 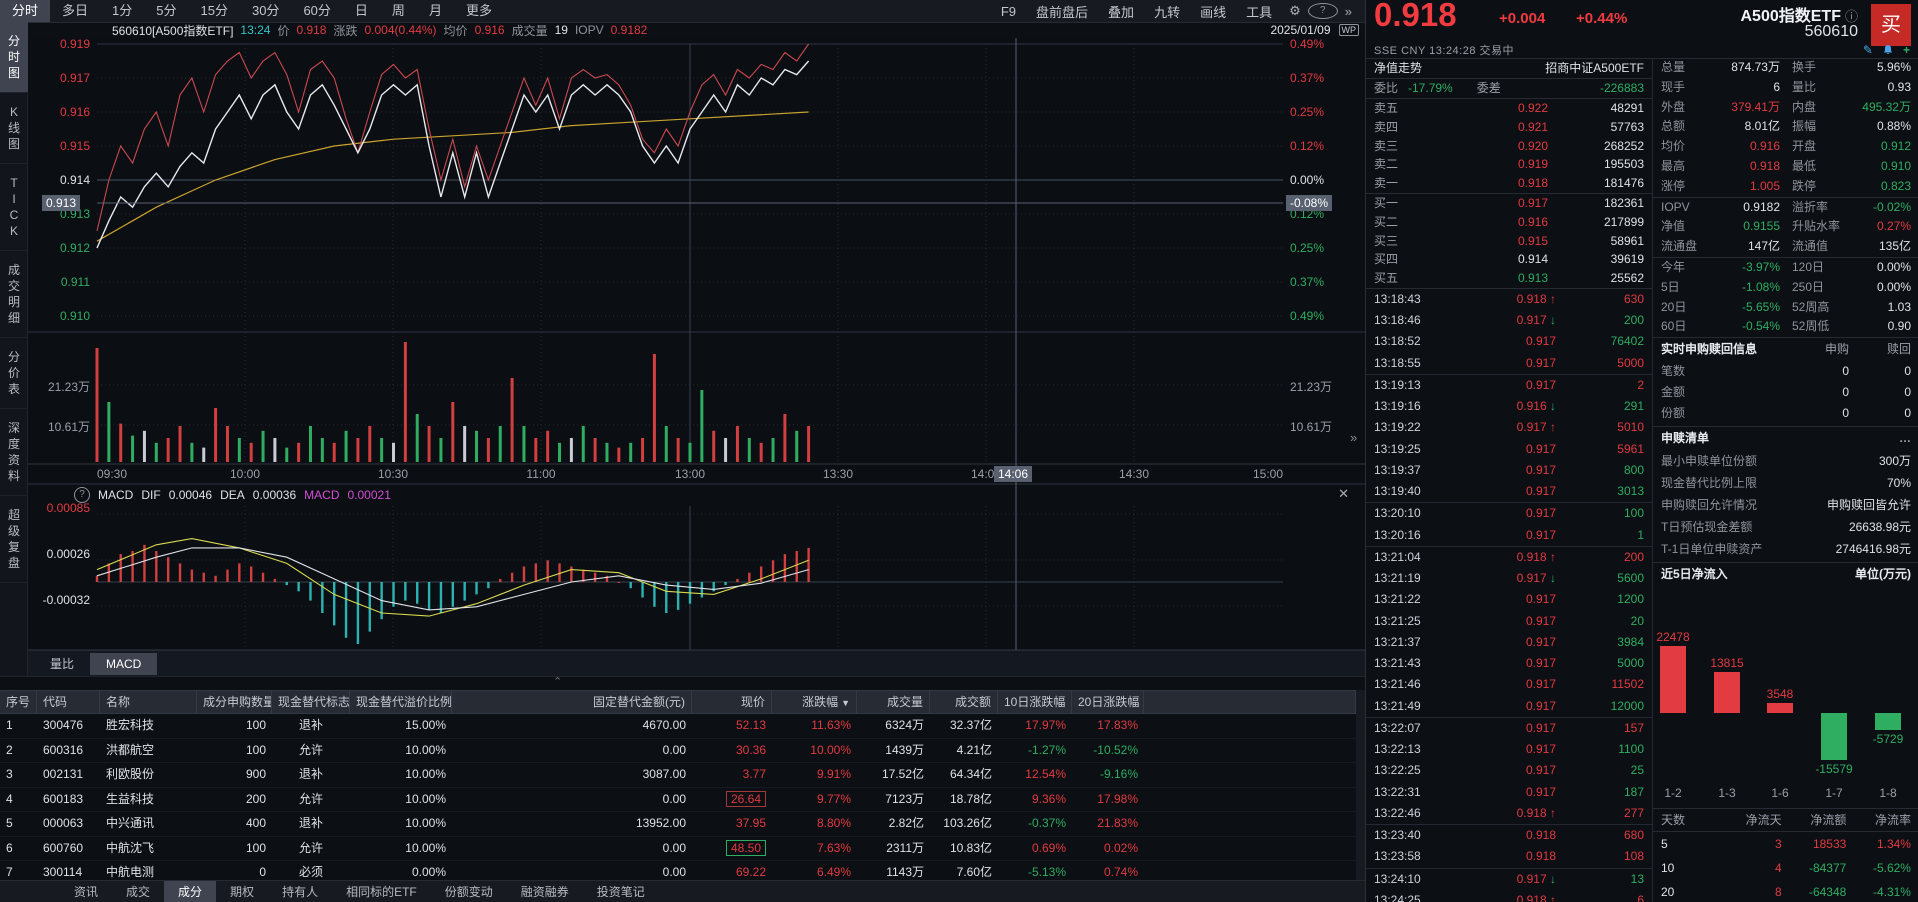 I want to click on col-header-现价: 现价, so click(x=732, y=702).